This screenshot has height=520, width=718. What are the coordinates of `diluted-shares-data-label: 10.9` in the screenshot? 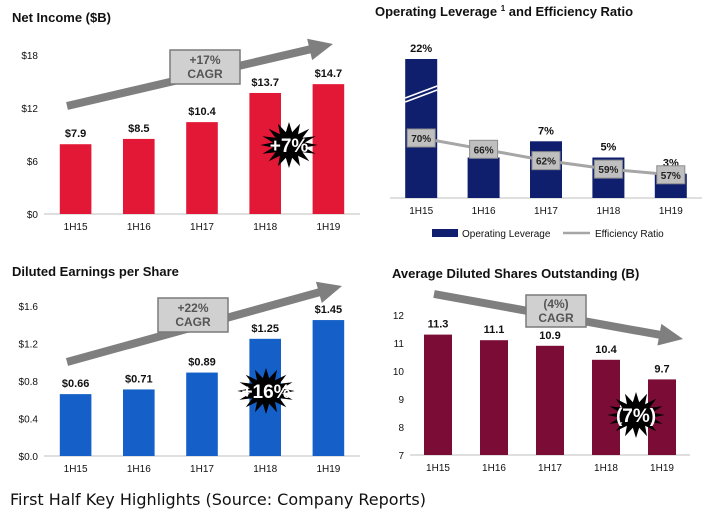 It's located at (549, 336).